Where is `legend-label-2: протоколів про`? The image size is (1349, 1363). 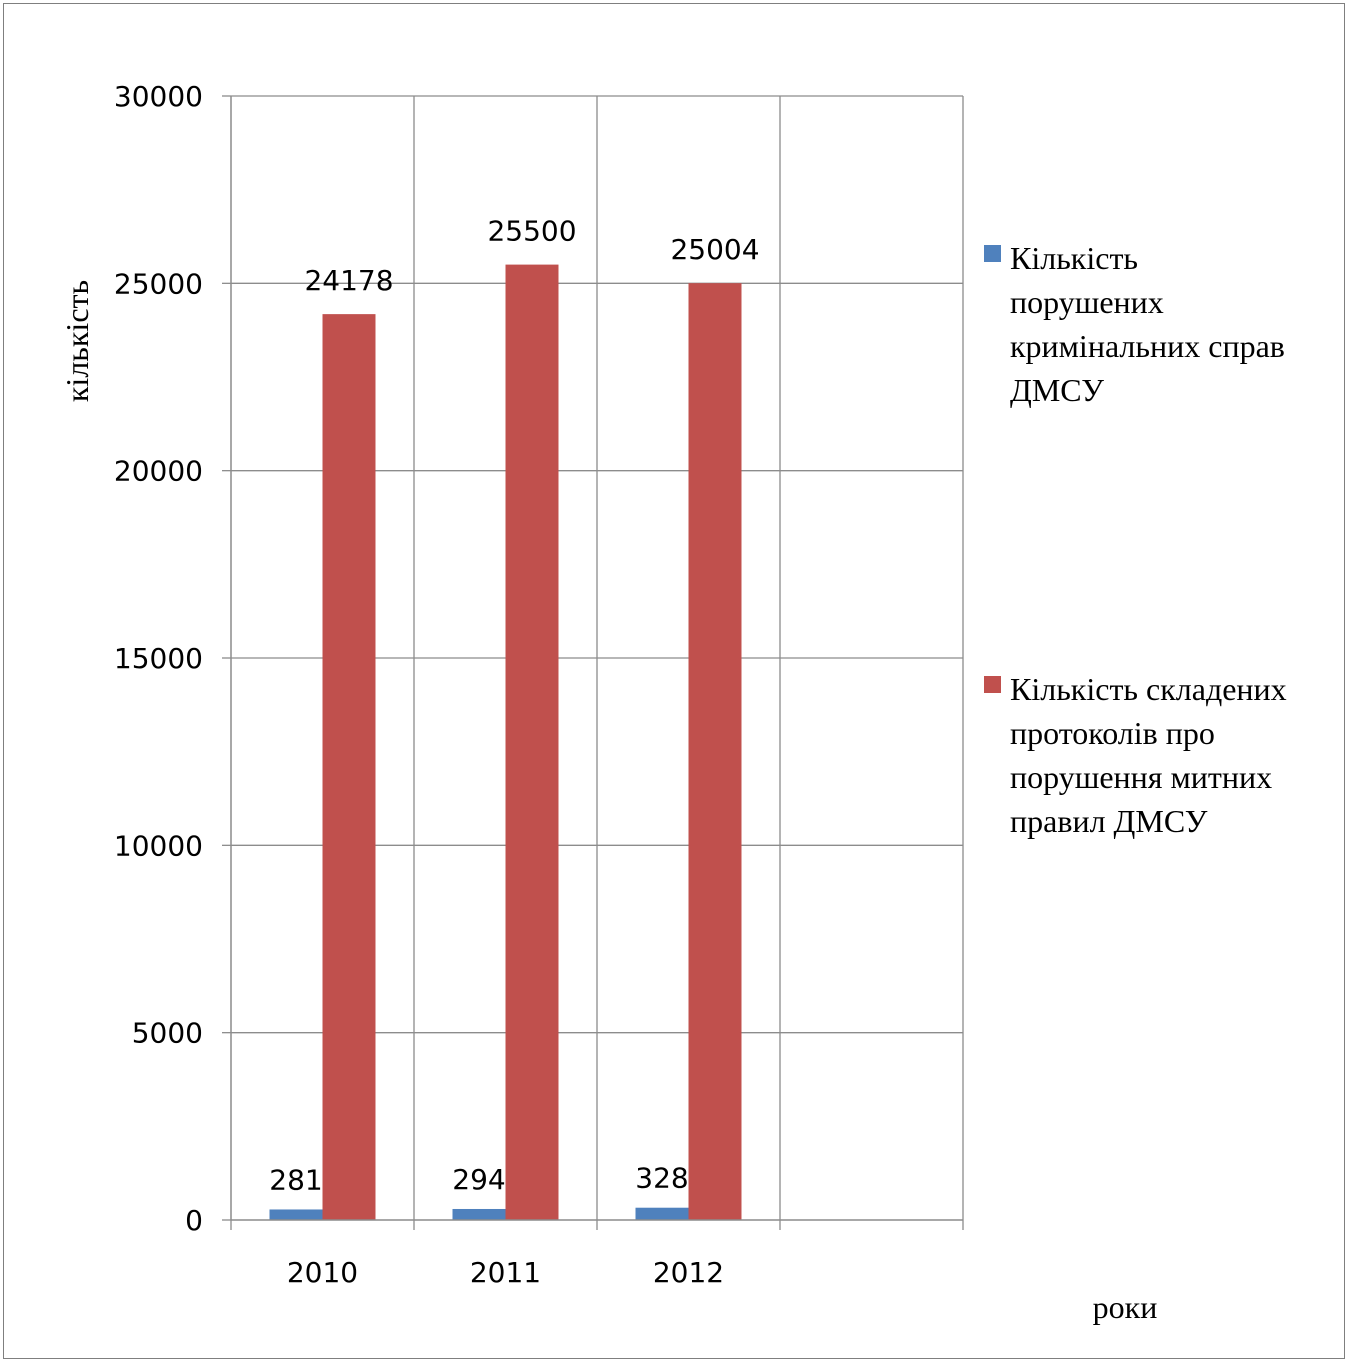
legend-label-2: протоколів про is located at coordinates (1112, 733).